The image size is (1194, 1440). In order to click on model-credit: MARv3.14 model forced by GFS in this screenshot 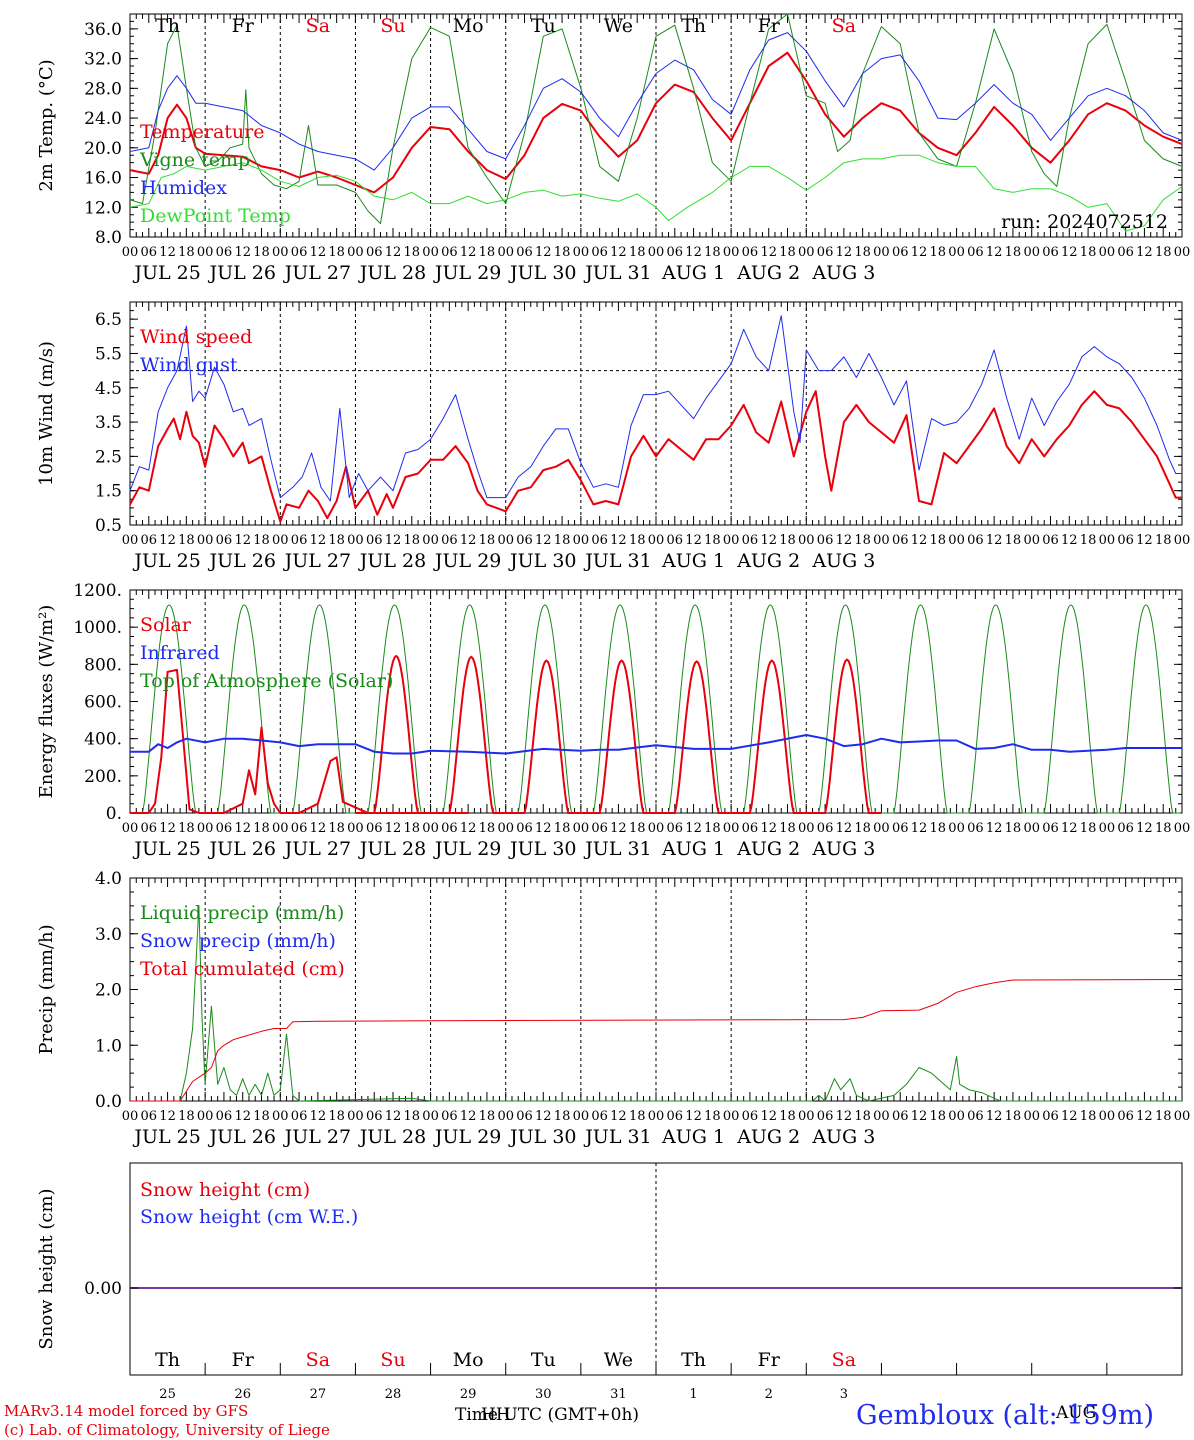, I will do `click(126, 1411)`.